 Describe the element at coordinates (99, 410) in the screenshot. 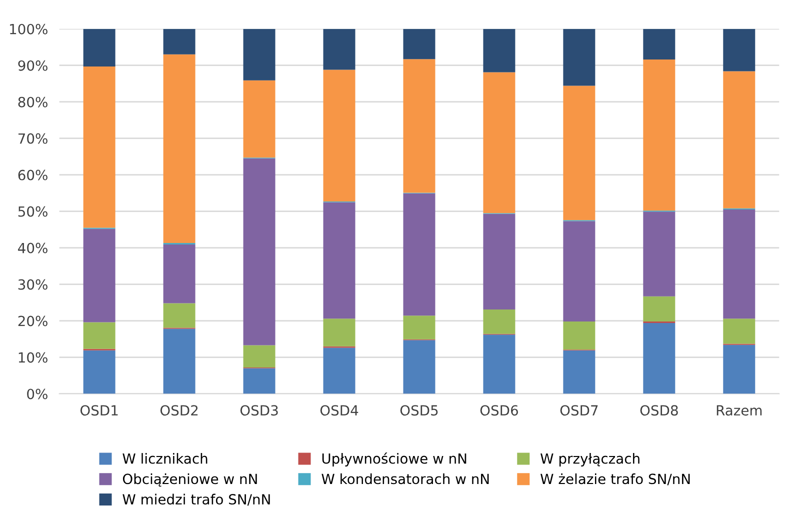

I see `x-tick-label: OSD1` at that location.